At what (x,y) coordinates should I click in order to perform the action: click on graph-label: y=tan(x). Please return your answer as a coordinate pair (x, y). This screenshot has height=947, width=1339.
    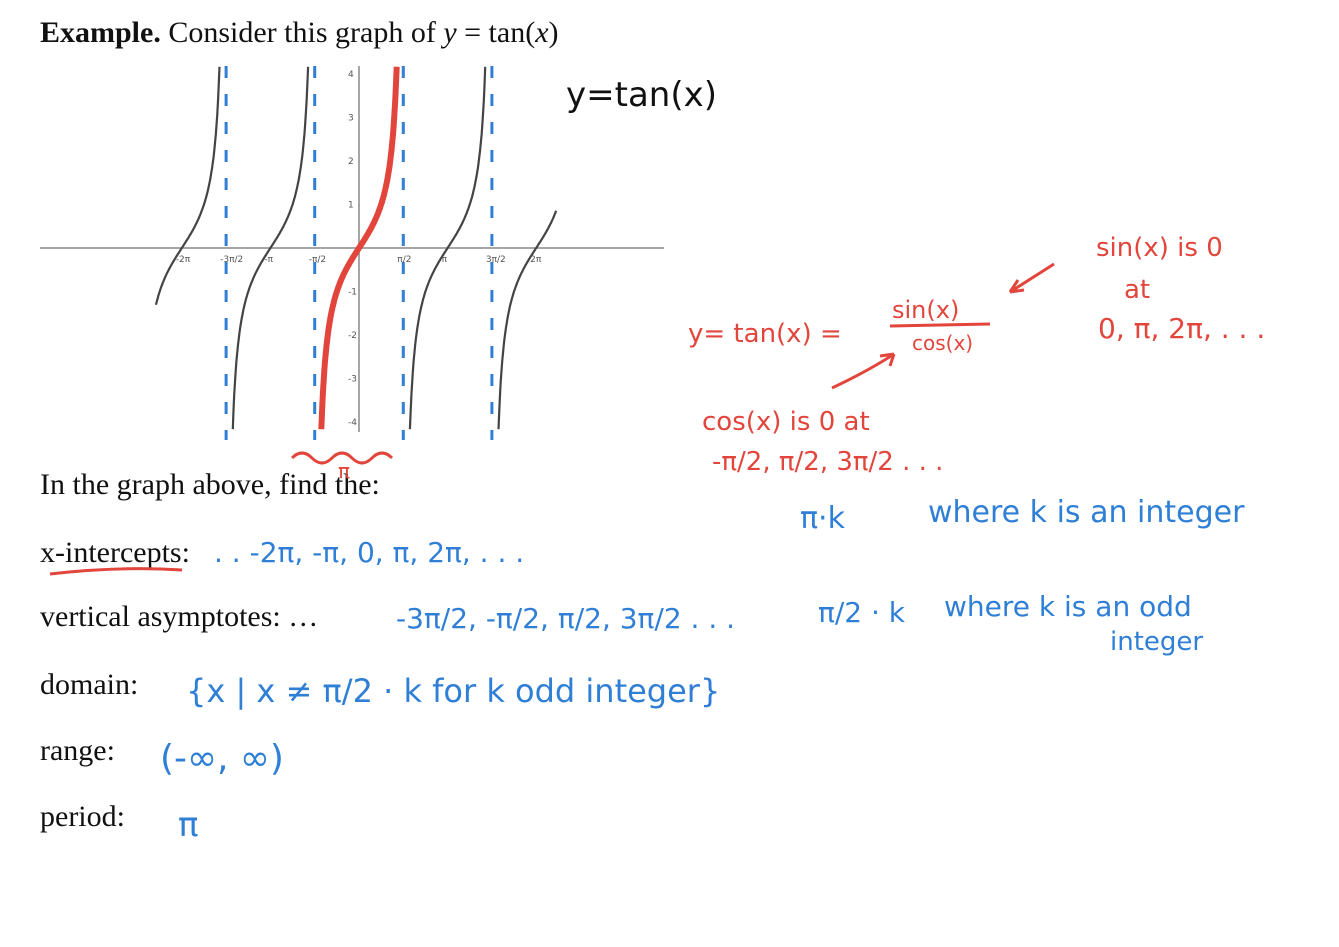
    Looking at the image, I should click on (641, 95).